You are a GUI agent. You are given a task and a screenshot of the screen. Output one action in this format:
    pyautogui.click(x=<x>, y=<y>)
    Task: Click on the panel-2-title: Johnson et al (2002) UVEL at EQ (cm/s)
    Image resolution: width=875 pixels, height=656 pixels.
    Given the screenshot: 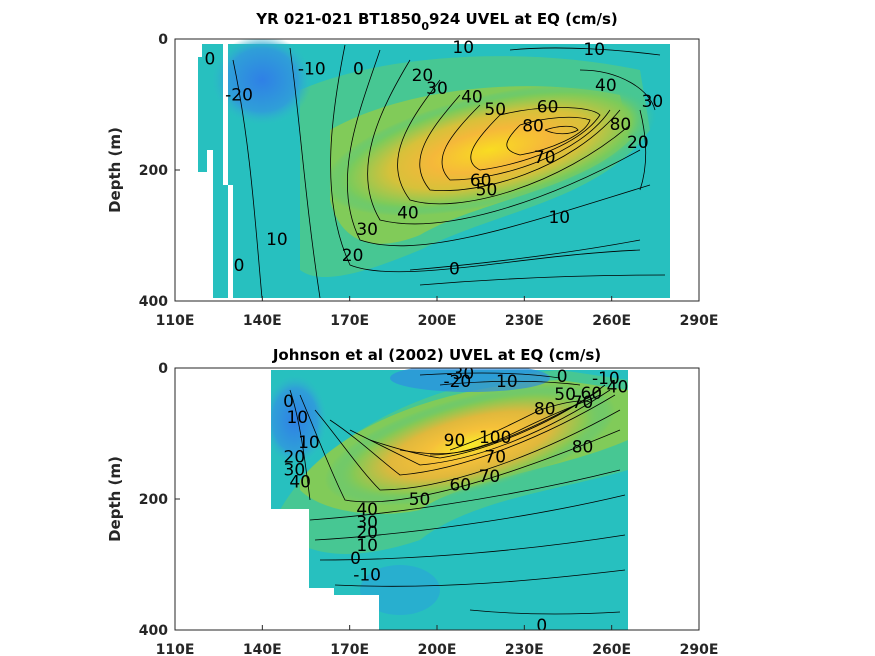 What is the action you would take?
    pyautogui.click(x=436, y=355)
    